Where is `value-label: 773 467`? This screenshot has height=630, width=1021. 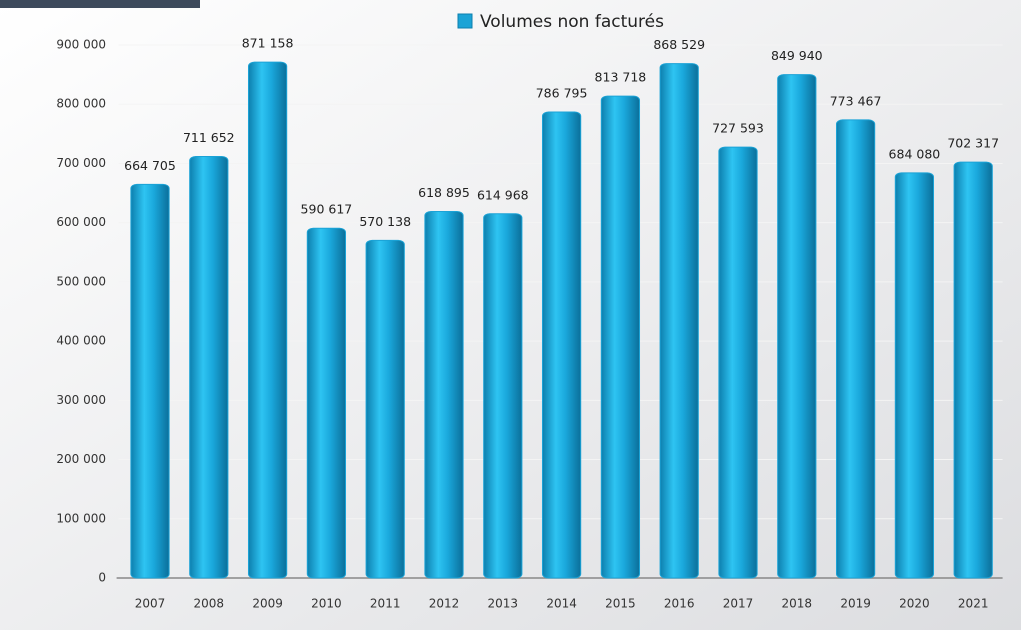
value-label: 773 467 is located at coordinates (856, 100).